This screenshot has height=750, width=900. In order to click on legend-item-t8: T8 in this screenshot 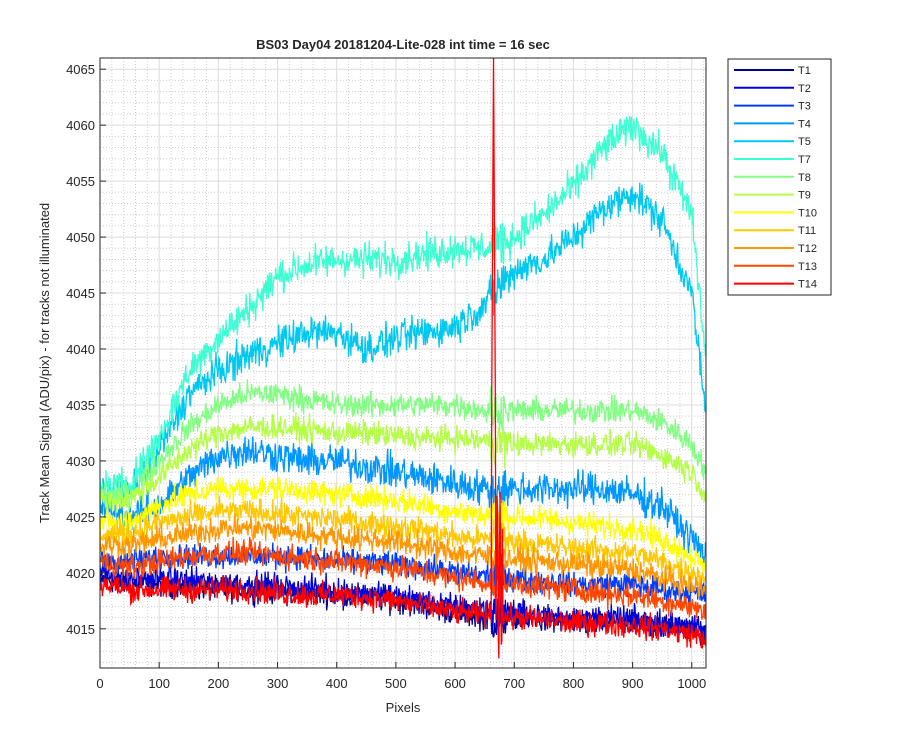, I will do `click(772, 178)`.